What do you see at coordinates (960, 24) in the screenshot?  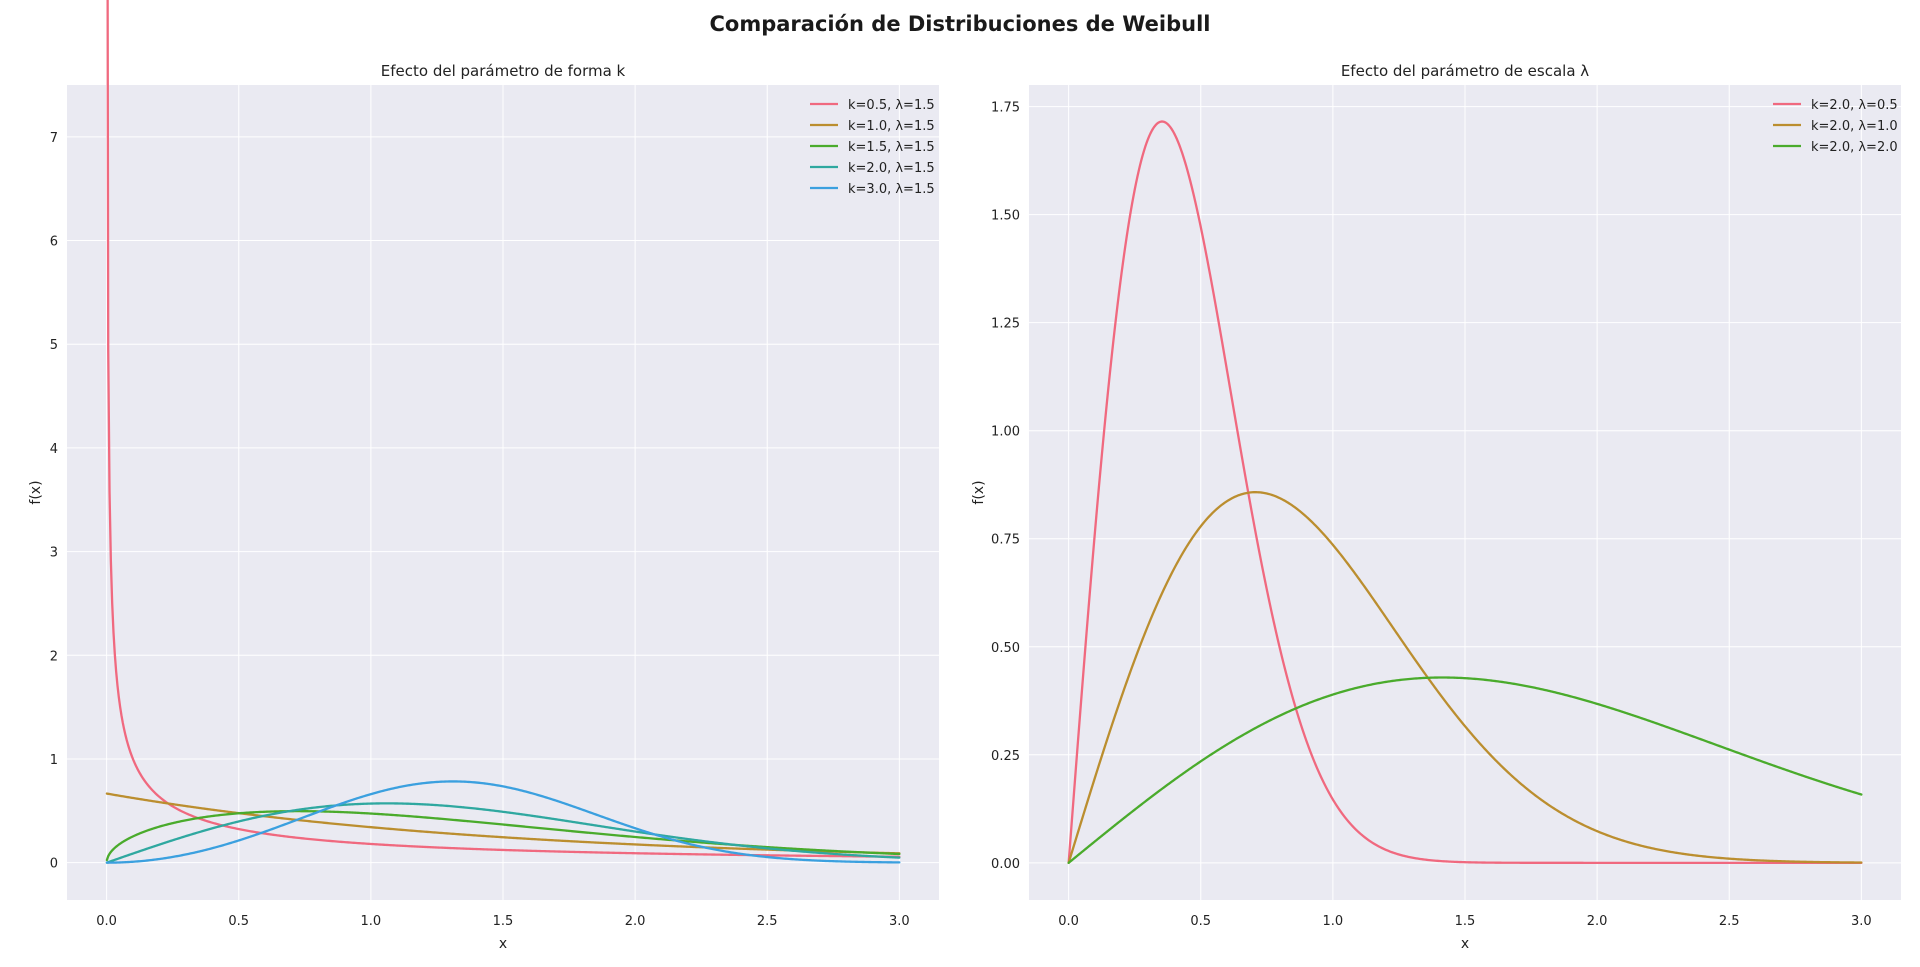 I see `figure-title: Comparación de Distribuciones de Weibull` at bounding box center [960, 24].